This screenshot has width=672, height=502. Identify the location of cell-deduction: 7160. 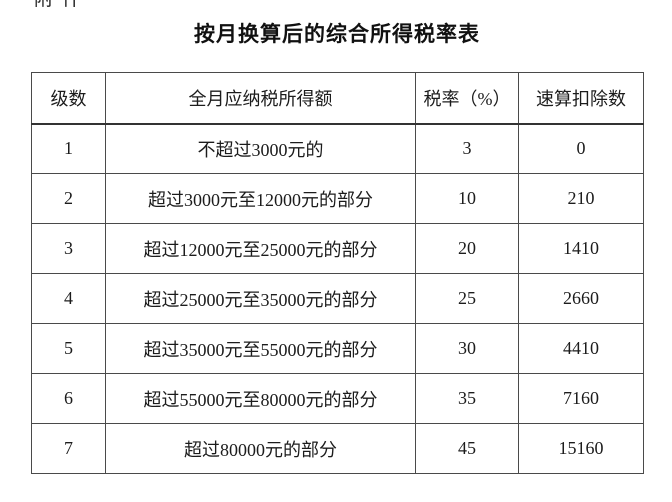
(581, 398).